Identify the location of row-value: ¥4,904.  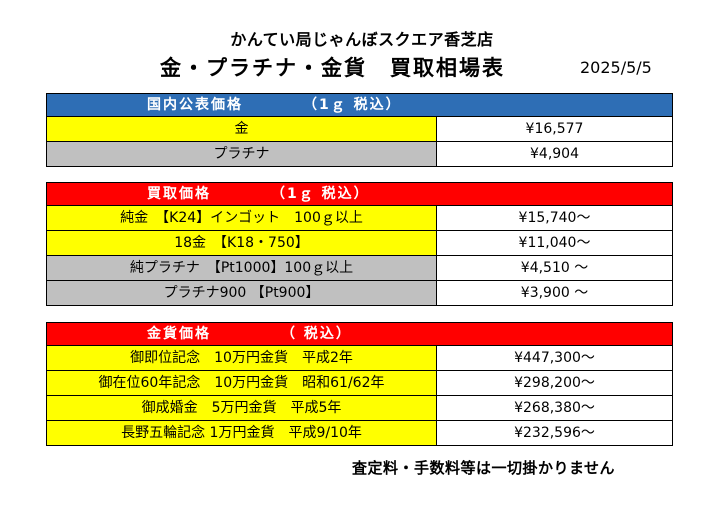
(554, 154).